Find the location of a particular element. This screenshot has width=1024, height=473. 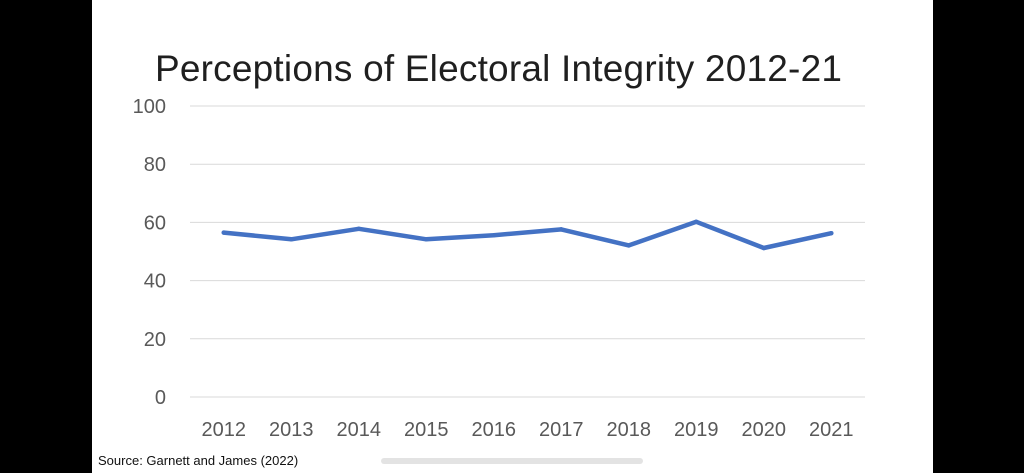

x-tick-label: 2013 is located at coordinates (291, 430).